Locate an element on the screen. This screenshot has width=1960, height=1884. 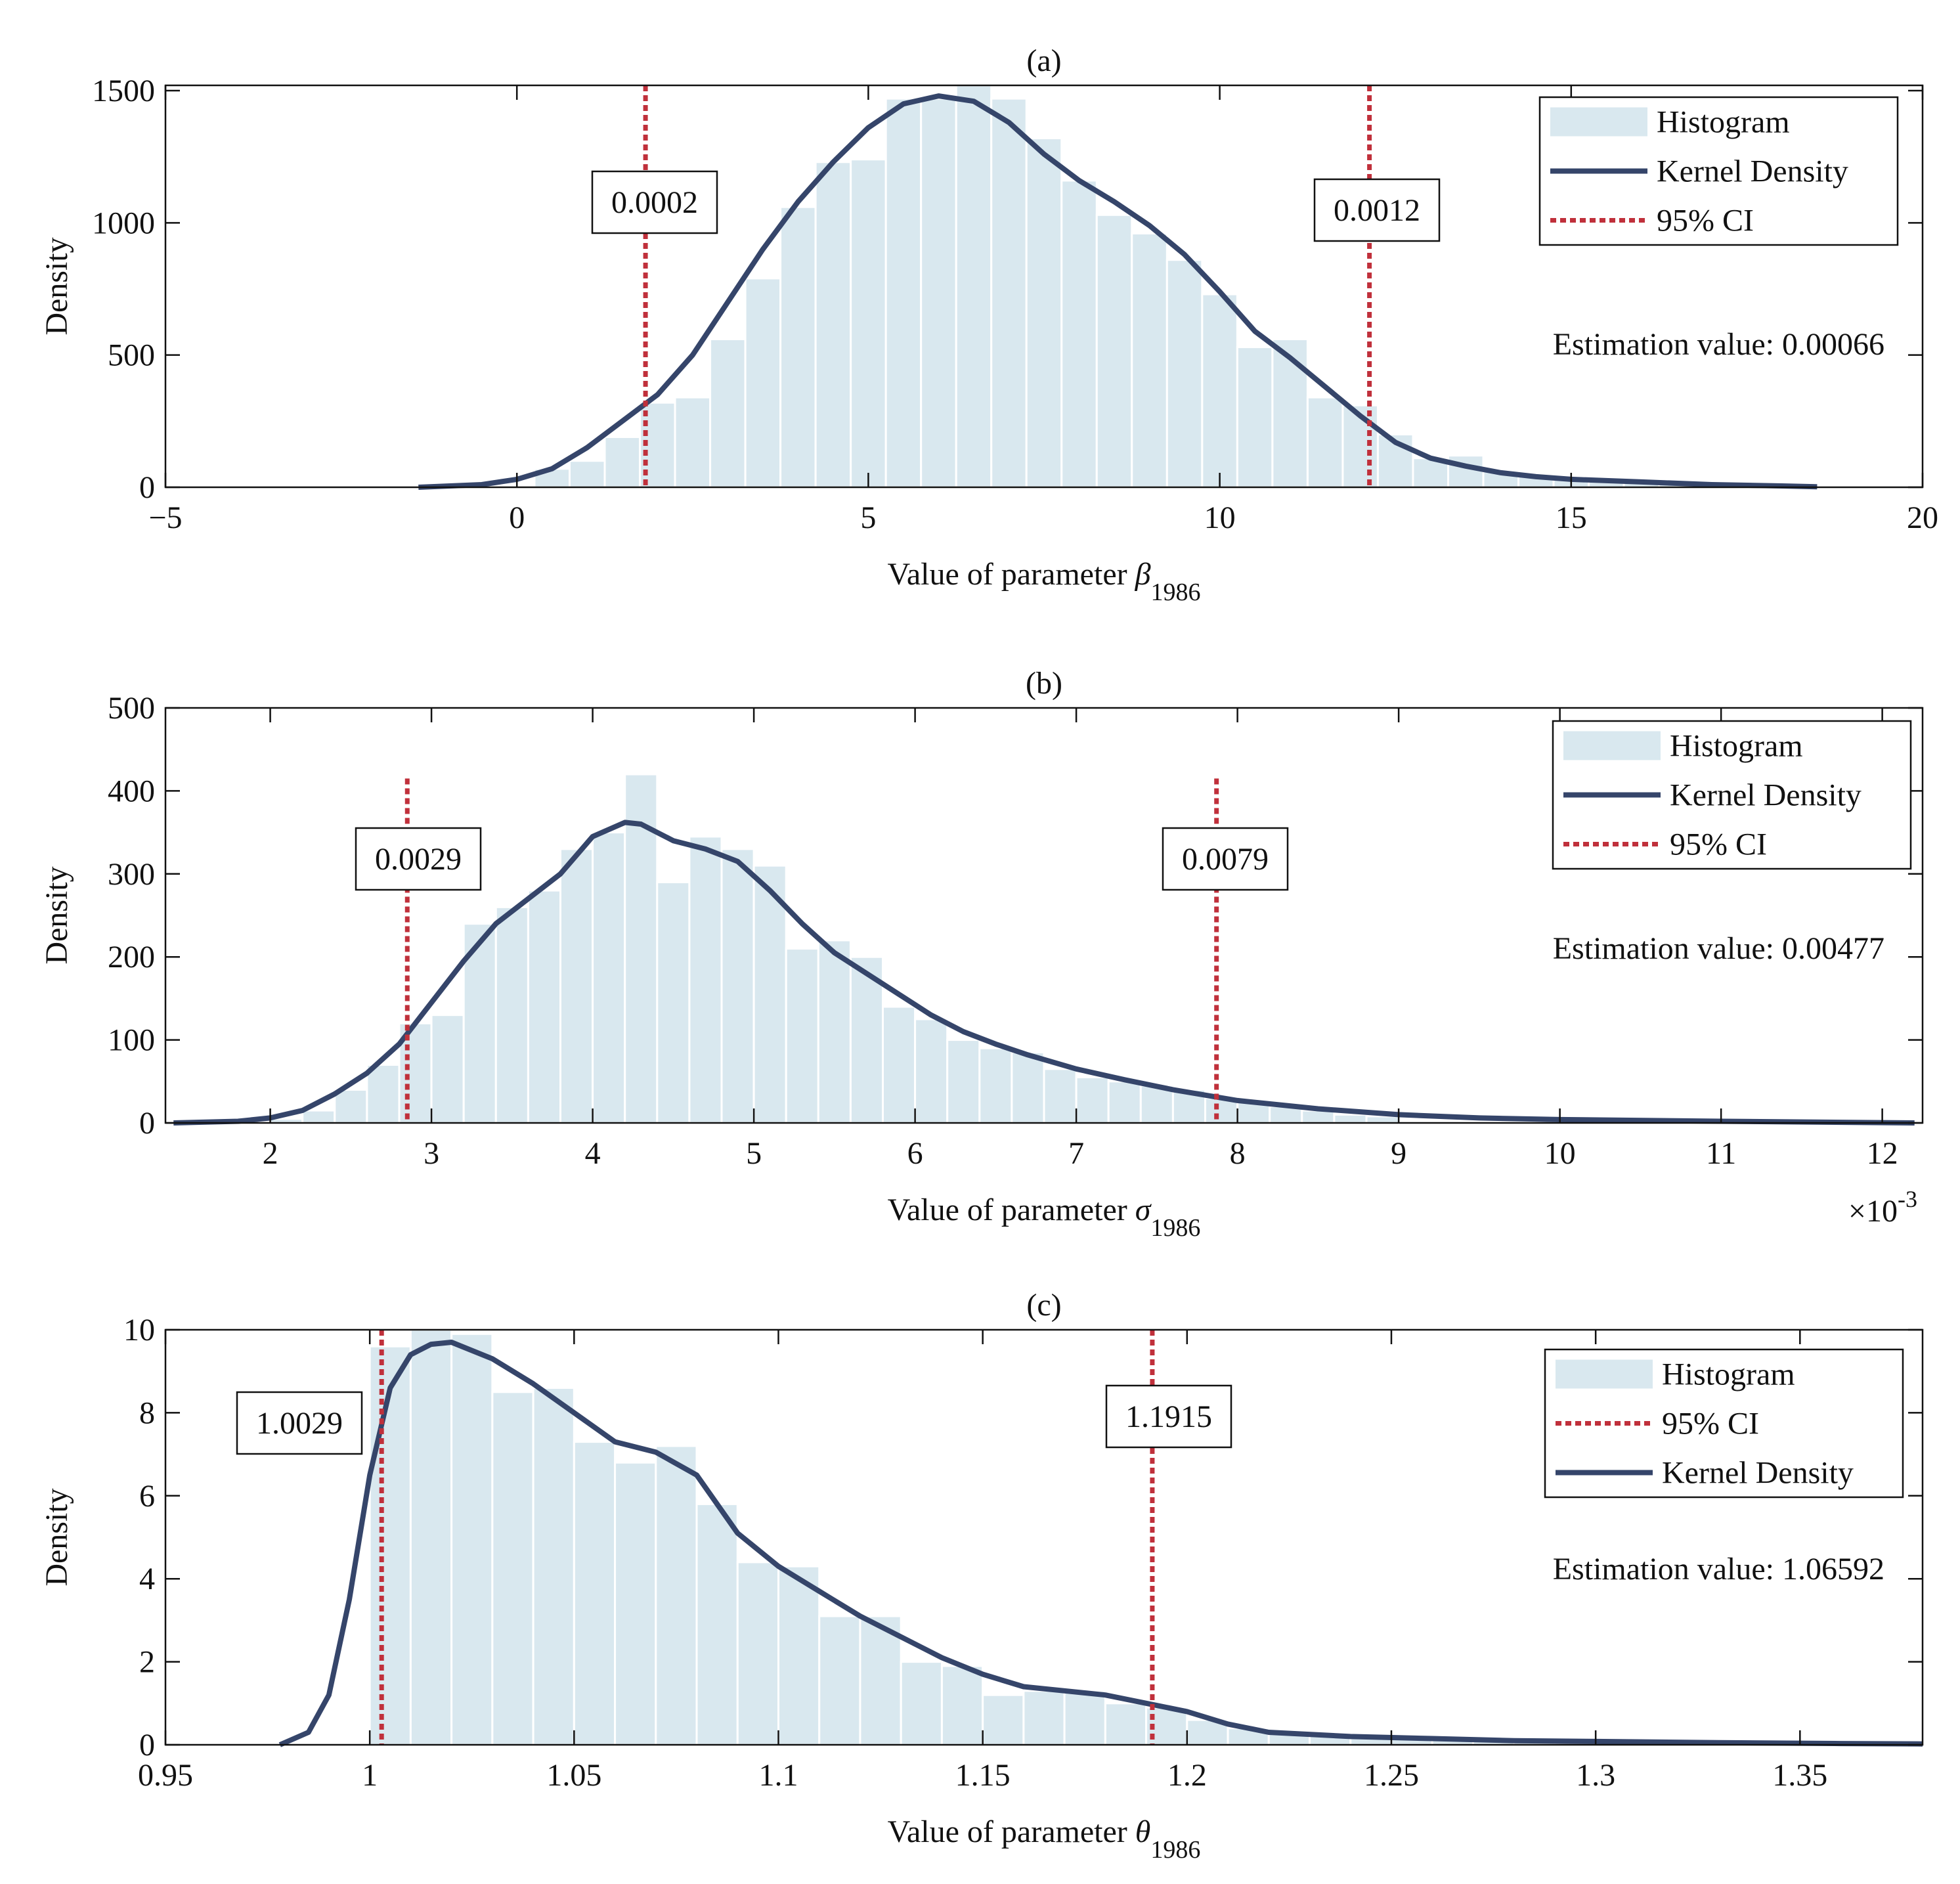
x-tick-label: −5 is located at coordinates (165, 517).